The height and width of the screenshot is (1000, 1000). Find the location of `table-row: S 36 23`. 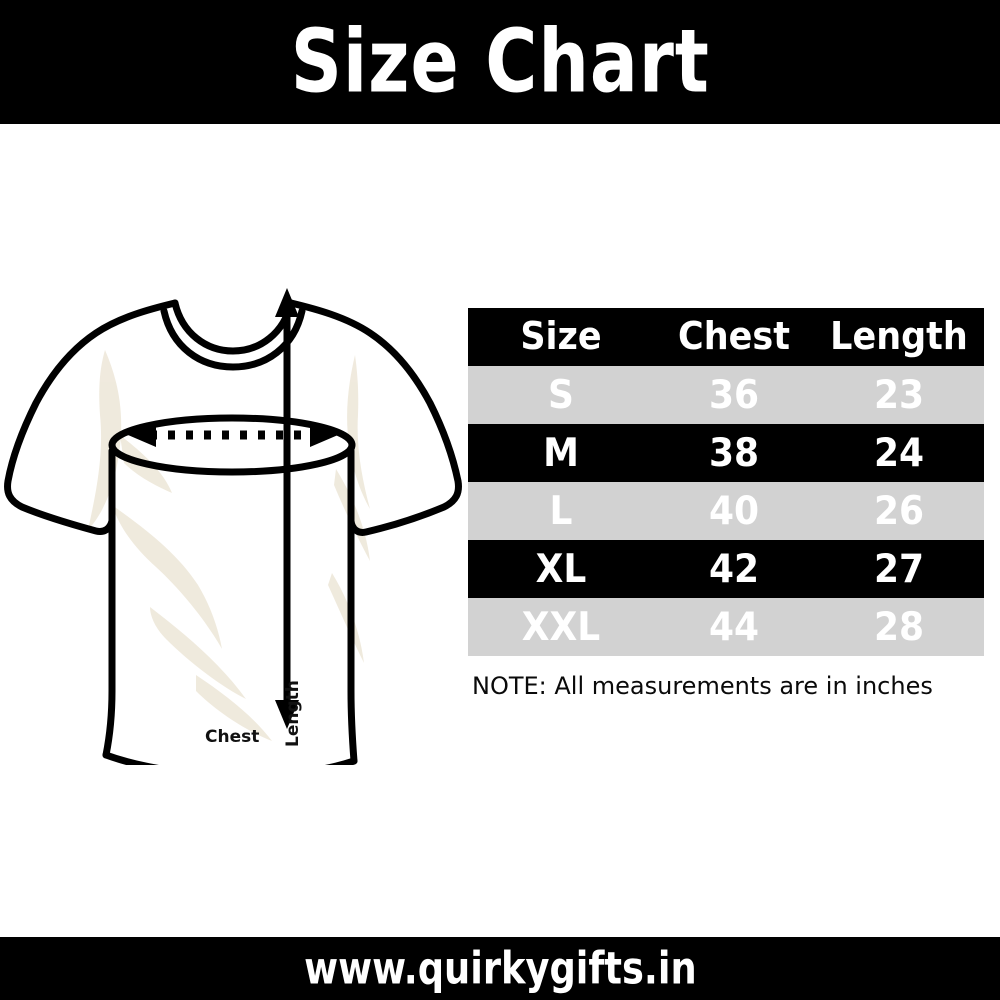

table-row: S 36 23 is located at coordinates (726, 395).